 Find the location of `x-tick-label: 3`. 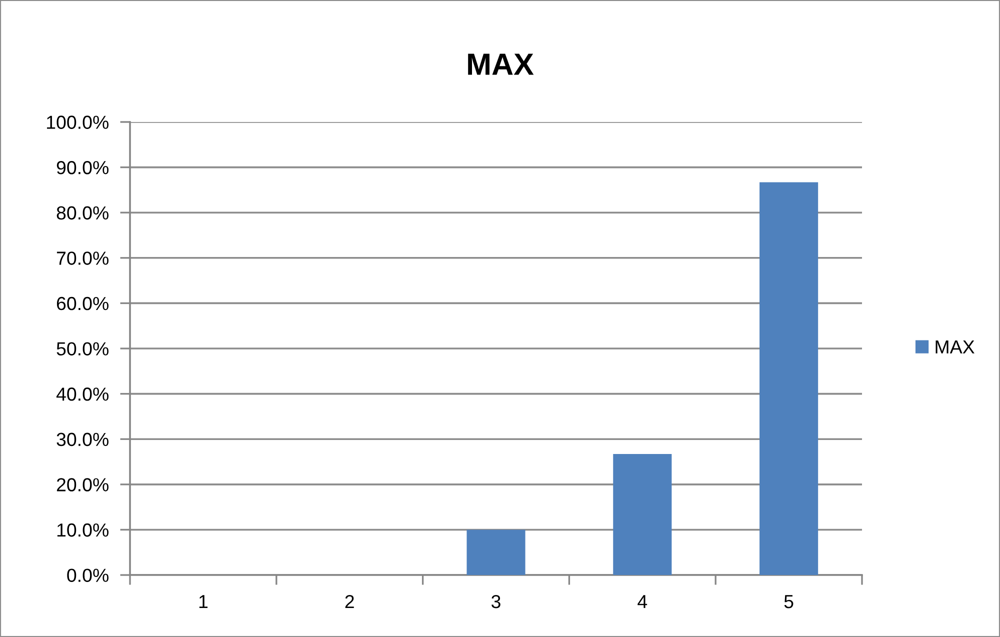

x-tick-label: 3 is located at coordinates (496, 601).